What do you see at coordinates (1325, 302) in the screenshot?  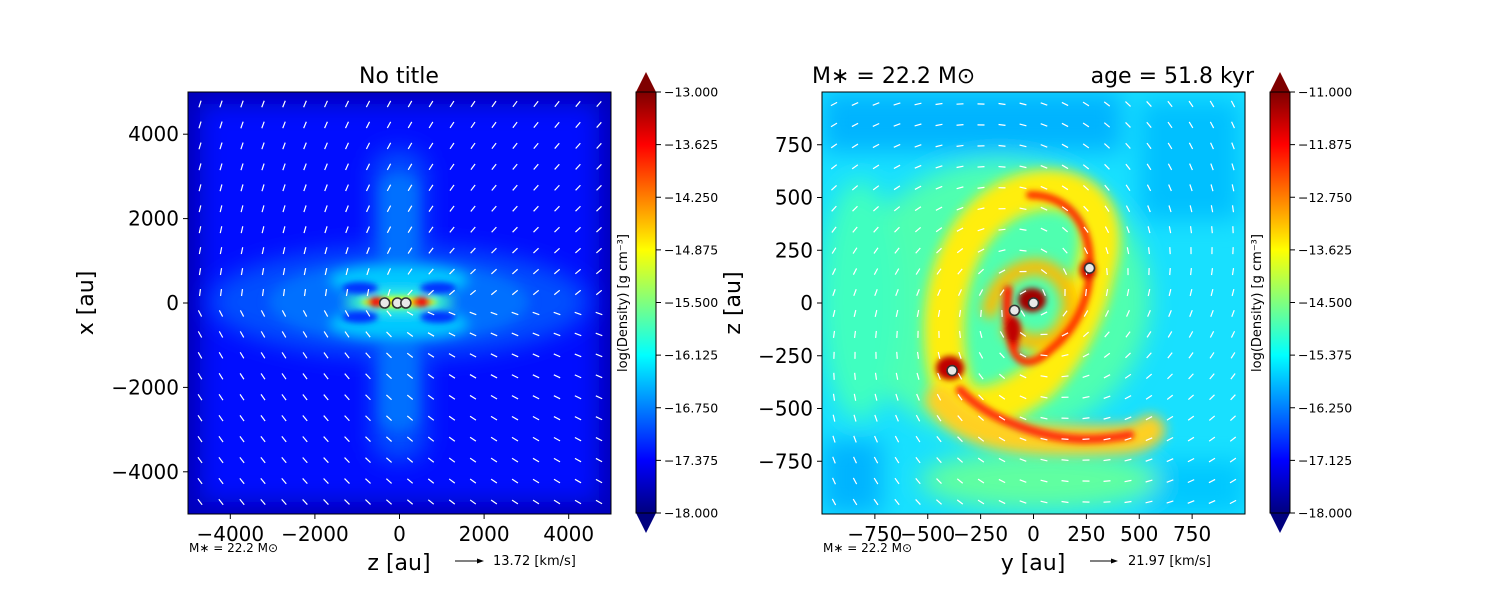 I see `right-colorbar-tick-label: −14.500` at bounding box center [1325, 302].